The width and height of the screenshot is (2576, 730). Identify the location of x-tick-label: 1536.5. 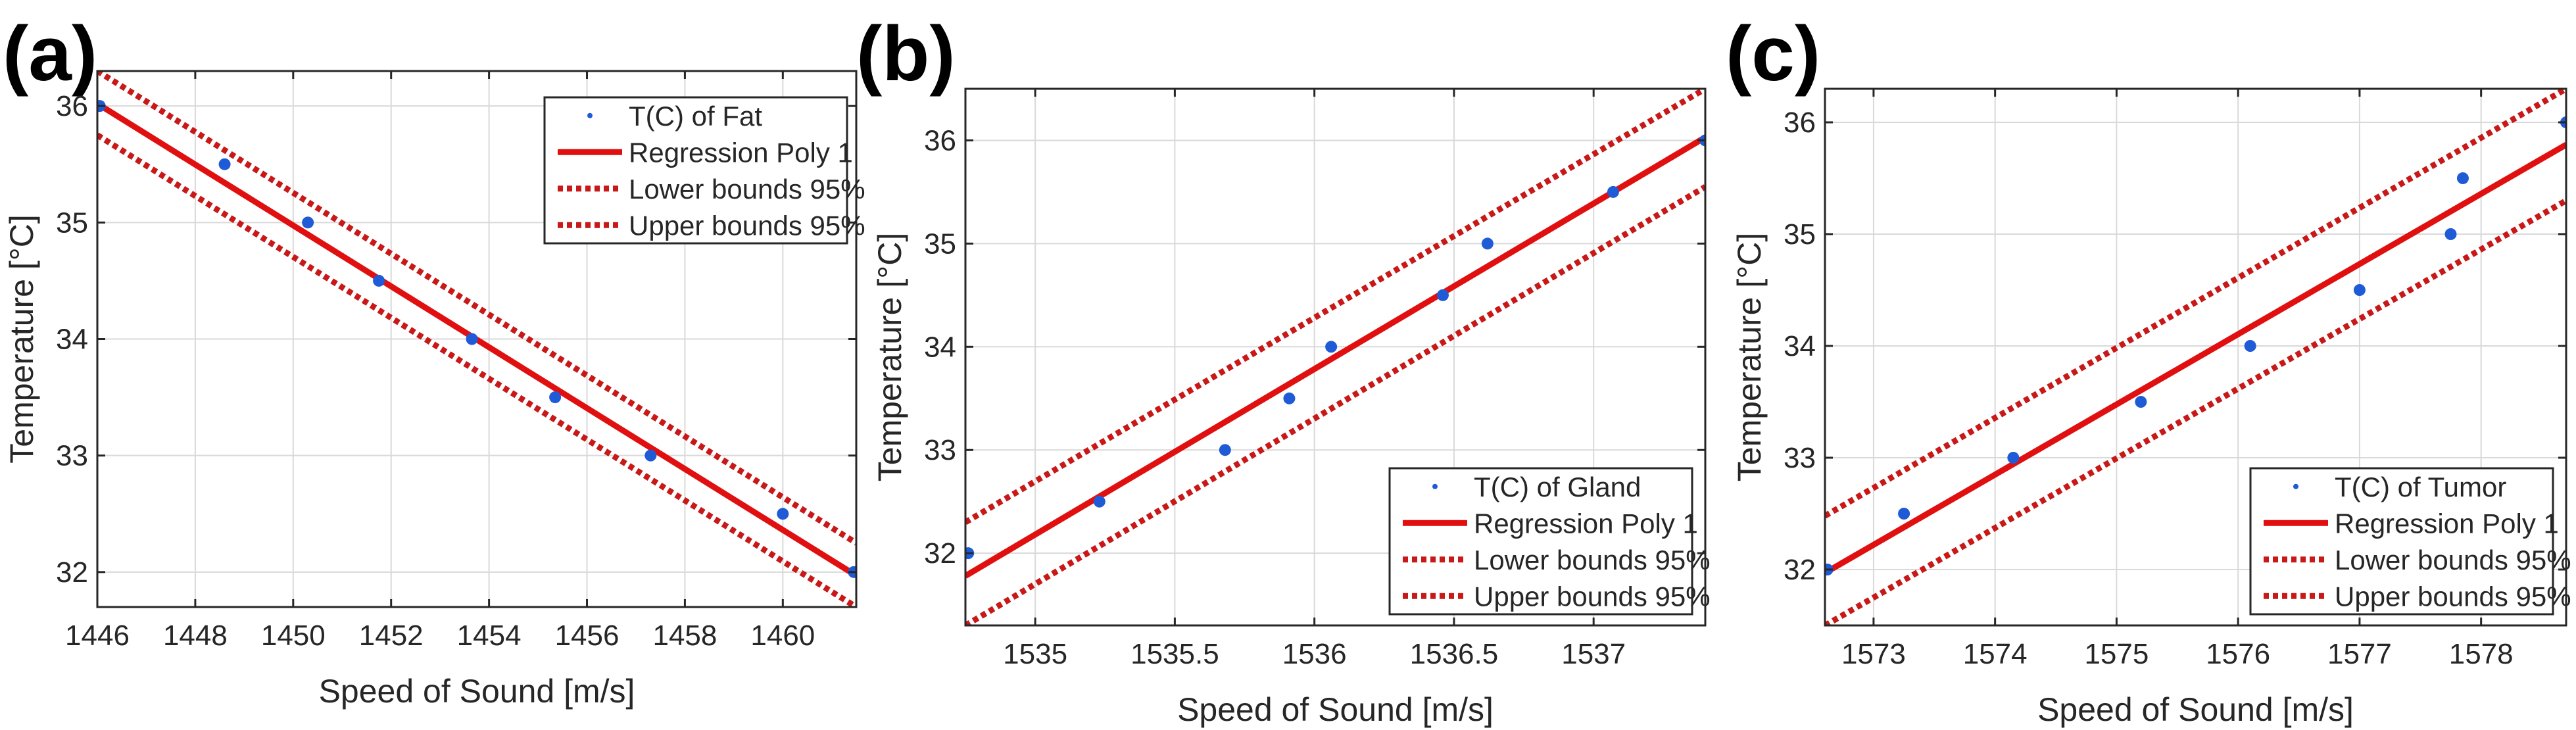
(1454, 654).